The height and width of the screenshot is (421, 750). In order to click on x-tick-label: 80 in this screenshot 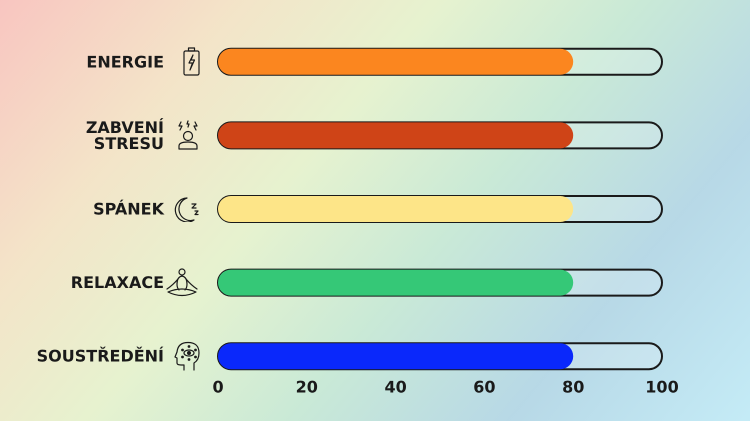, I will do `click(573, 387)`.